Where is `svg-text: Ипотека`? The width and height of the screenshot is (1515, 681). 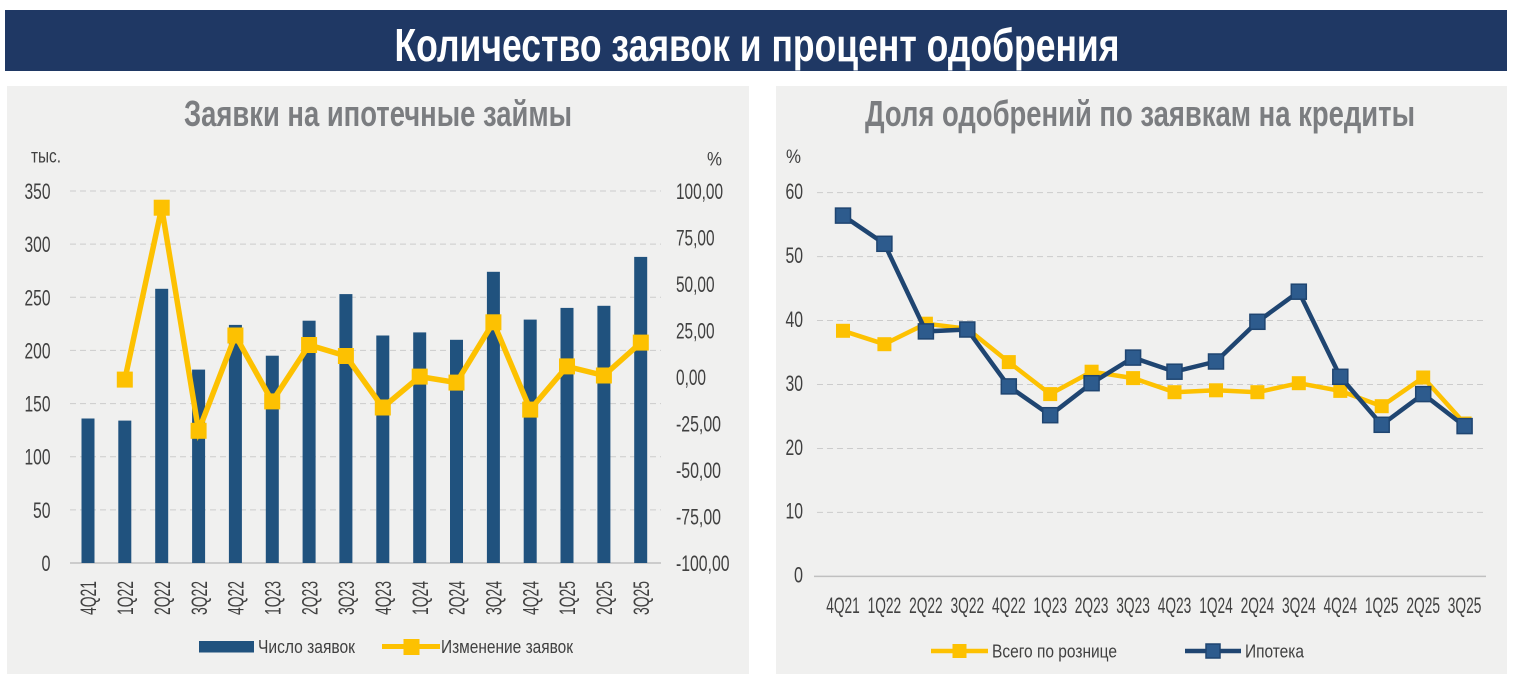
svg-text: Ипотека is located at coordinates (1275, 651).